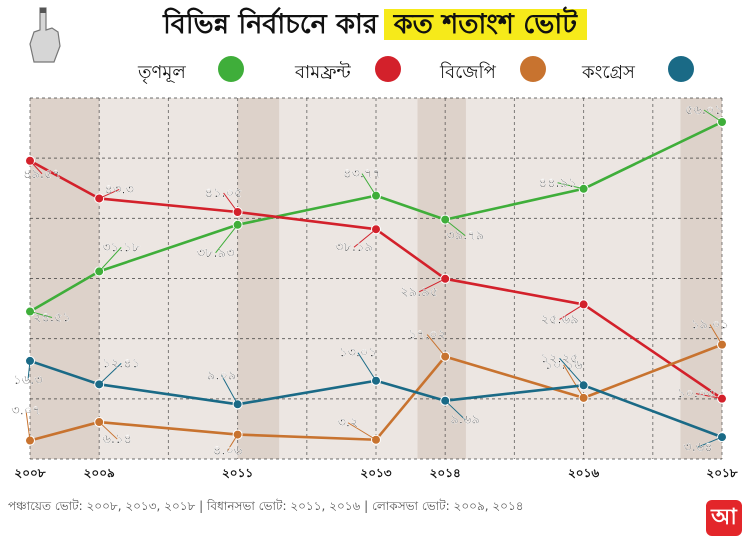  Describe the element at coordinates (29, 473) in the screenshot. I see `x-tick-label: ২০০৮` at that location.